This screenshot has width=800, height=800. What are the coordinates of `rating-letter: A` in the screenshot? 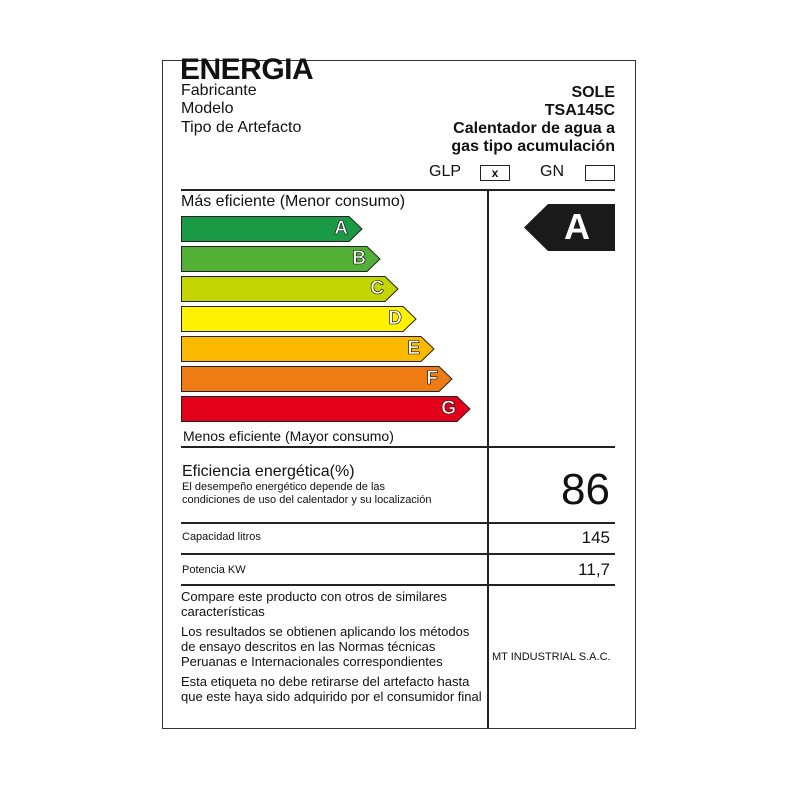 It's located at (577, 226).